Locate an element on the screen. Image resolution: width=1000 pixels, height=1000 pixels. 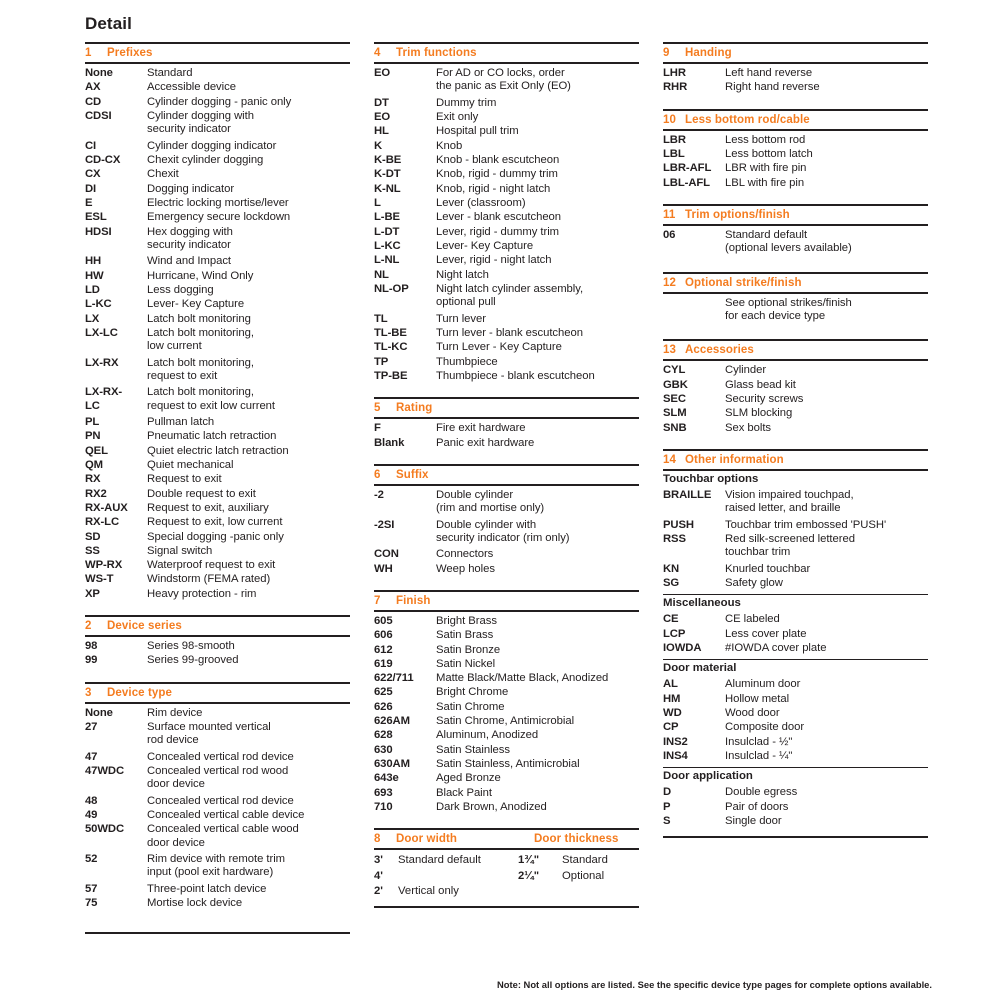
option-description: Series 99-grooved is located at coordinates (193, 660).